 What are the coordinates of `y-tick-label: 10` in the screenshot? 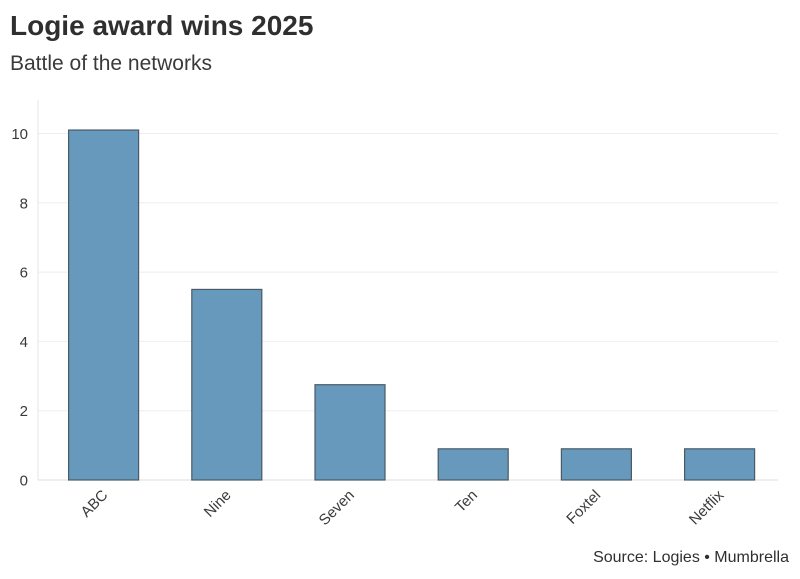 It's located at (19, 134).